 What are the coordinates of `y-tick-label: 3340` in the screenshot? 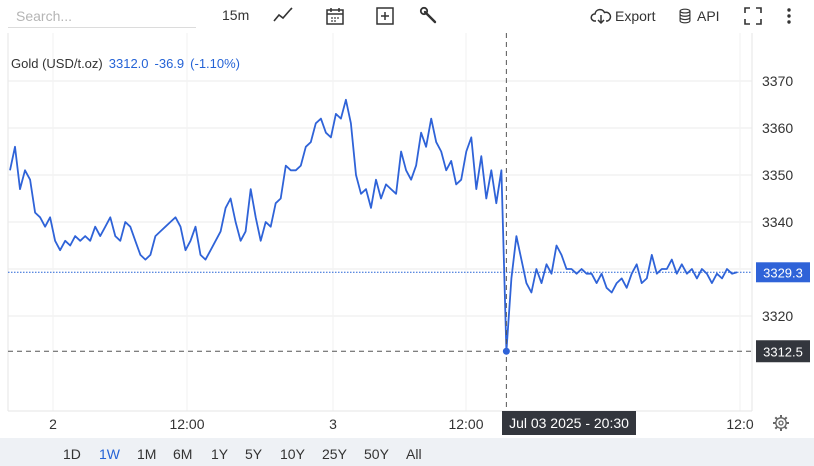 It's located at (777, 222).